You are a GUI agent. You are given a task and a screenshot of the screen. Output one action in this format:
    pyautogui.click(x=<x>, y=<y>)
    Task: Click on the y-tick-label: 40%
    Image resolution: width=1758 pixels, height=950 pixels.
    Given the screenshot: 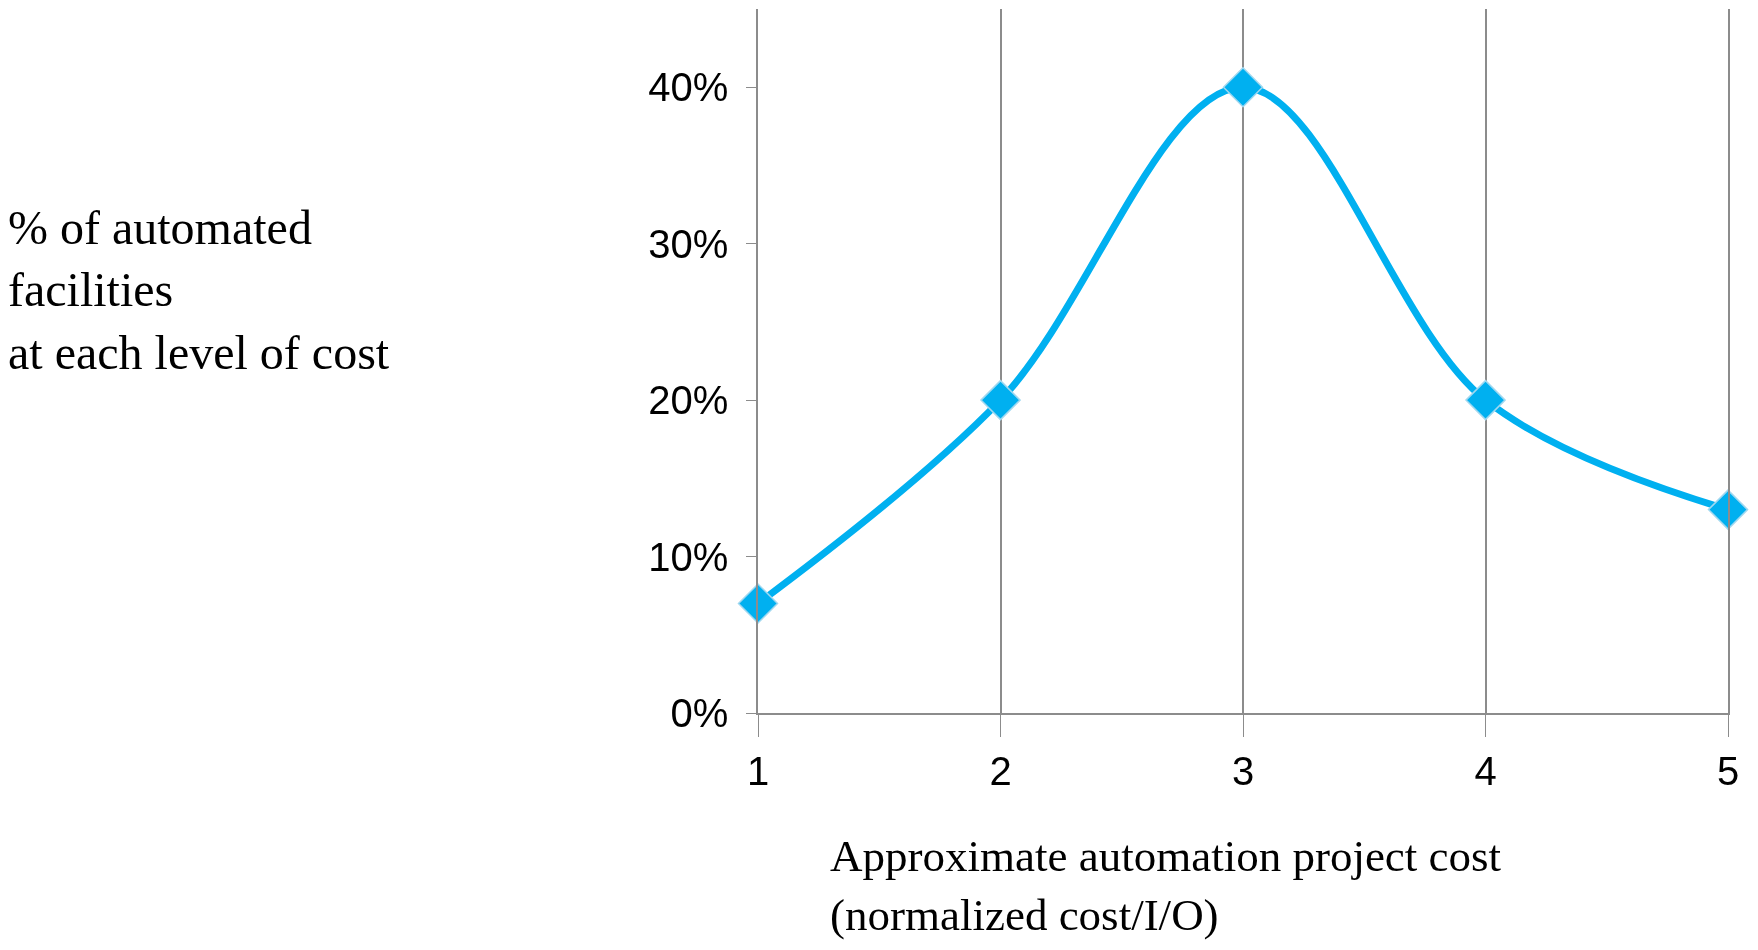 What is the action you would take?
    pyautogui.click(x=688, y=87)
    